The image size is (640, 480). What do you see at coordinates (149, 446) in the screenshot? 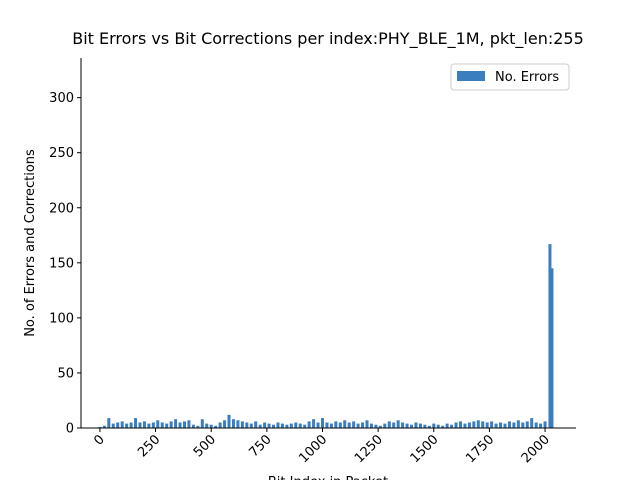
I see `x-tick-label: 250` at bounding box center [149, 446].